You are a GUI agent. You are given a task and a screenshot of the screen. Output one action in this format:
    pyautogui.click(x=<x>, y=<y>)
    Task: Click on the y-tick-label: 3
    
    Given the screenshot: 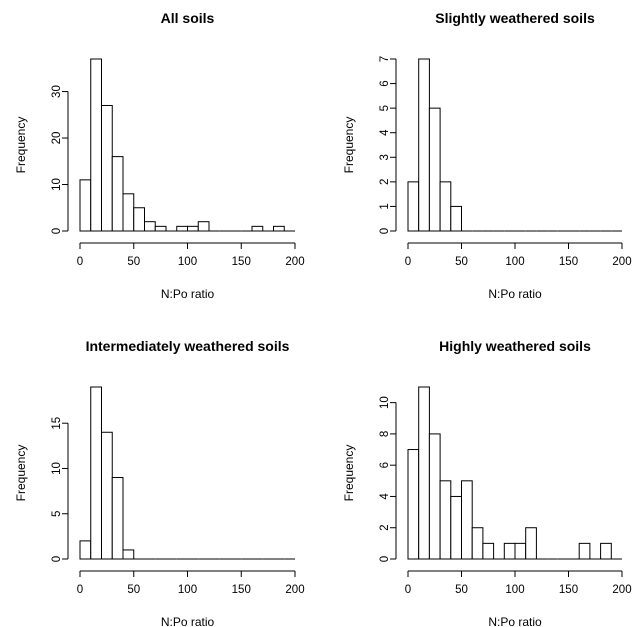 What is the action you would take?
    pyautogui.click(x=385, y=157)
    